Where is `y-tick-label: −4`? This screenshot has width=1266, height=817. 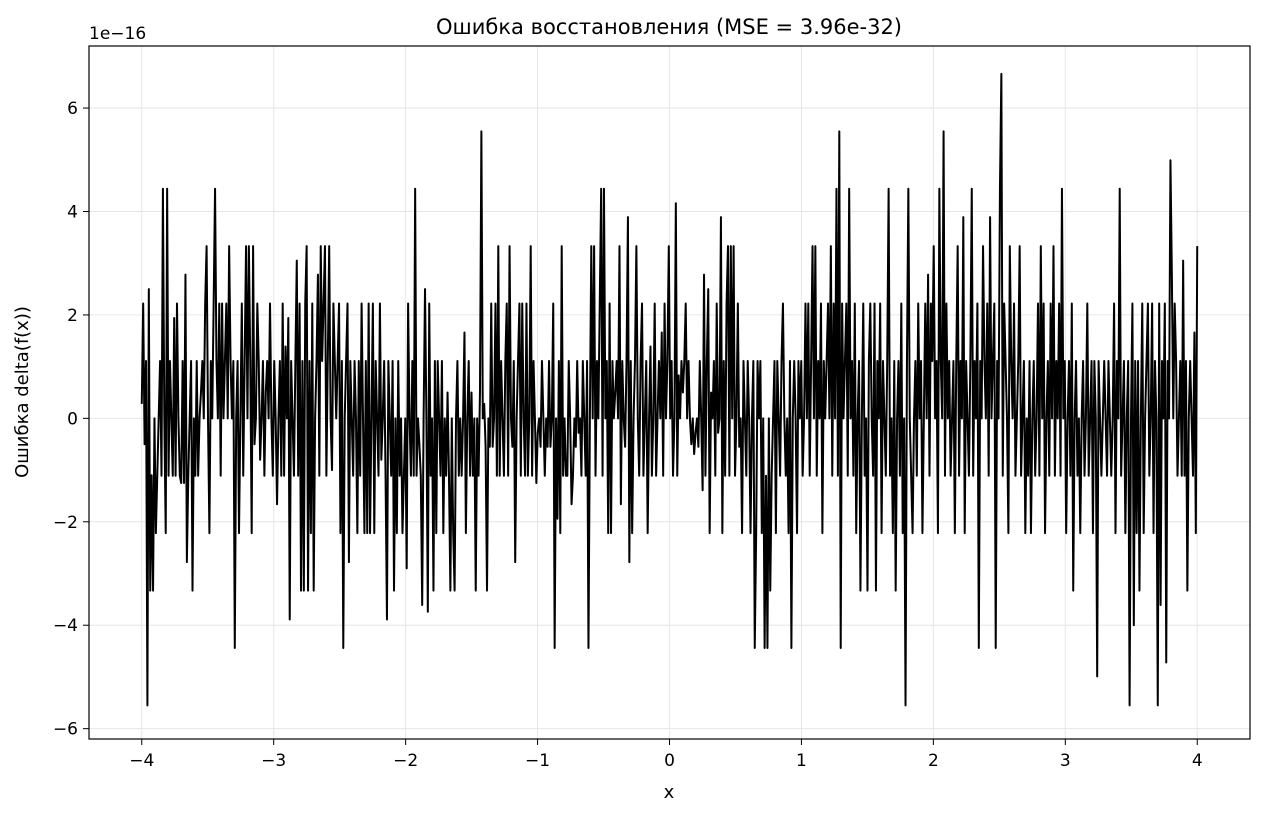 y-tick-label: −4 is located at coordinates (65, 626).